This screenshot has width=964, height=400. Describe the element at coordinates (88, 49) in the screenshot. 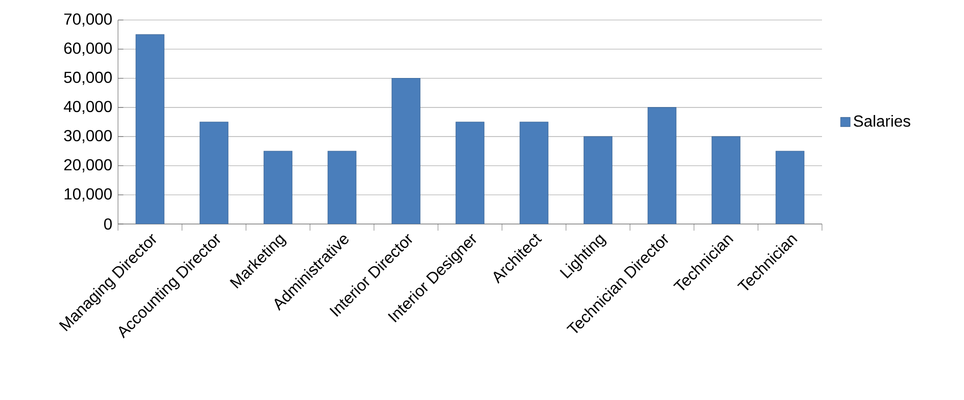

I see `y-tick-label: 60,000` at that location.